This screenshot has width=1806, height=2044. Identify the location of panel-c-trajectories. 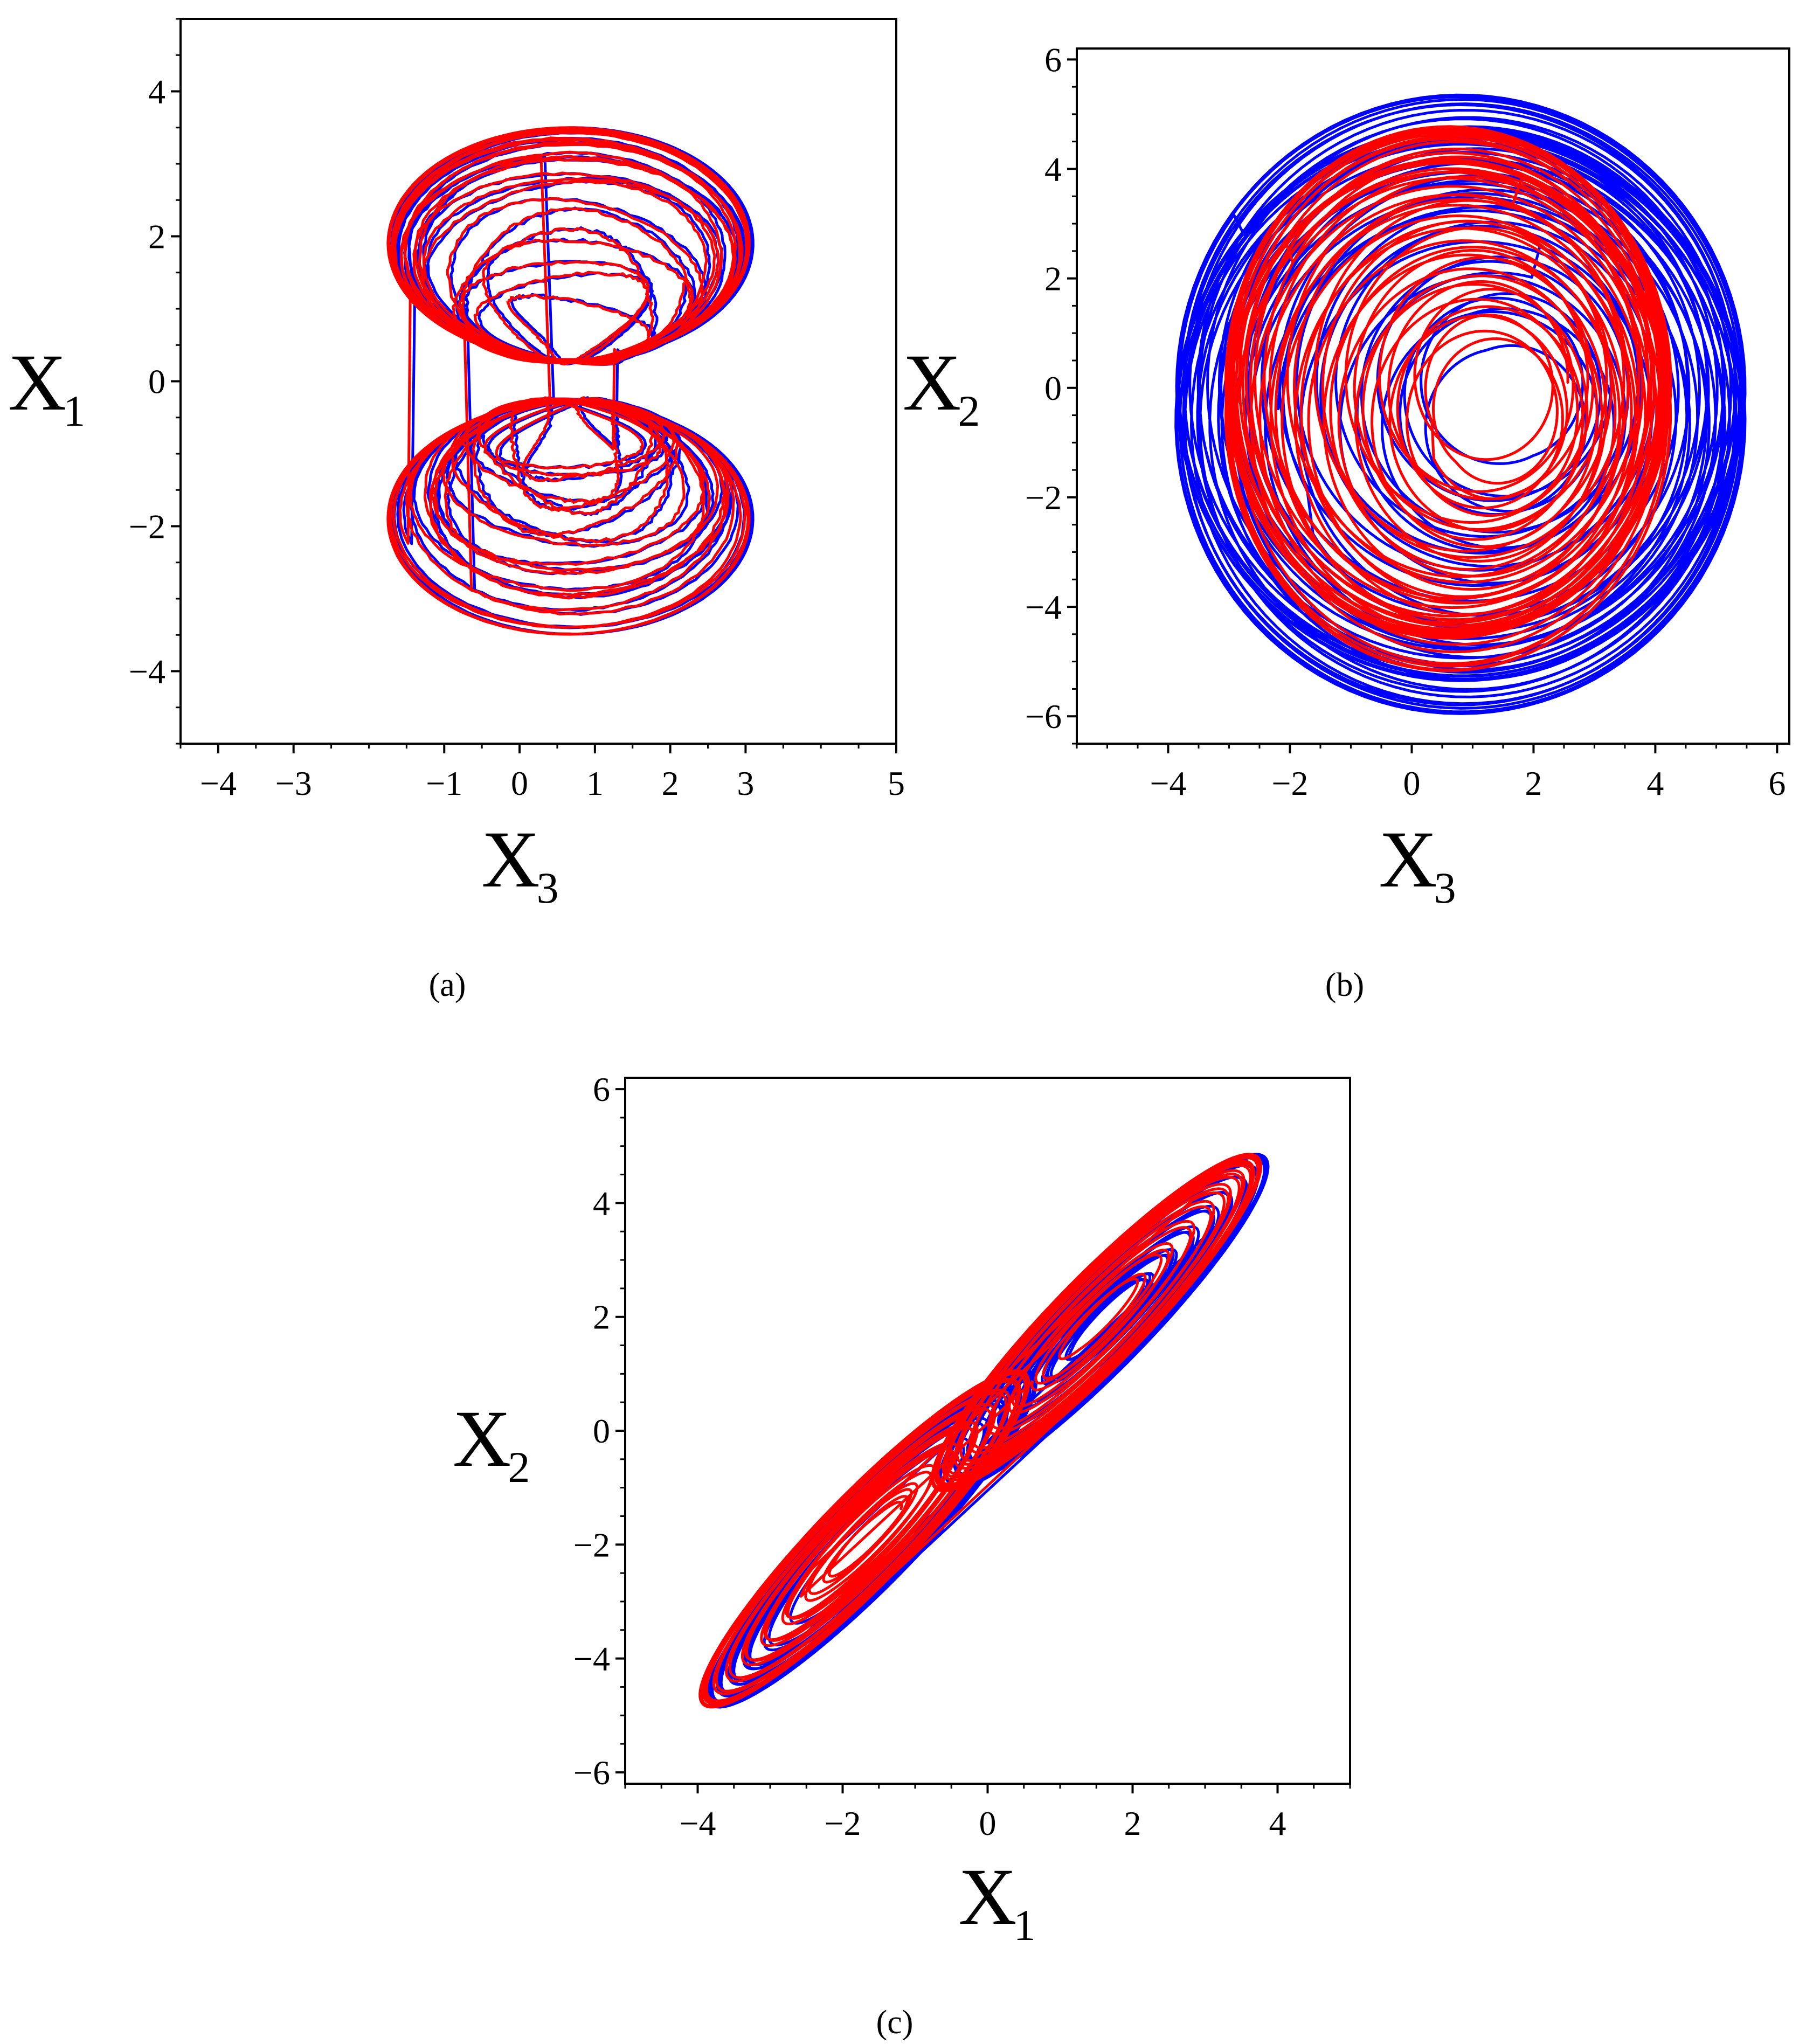
(984, 1431).